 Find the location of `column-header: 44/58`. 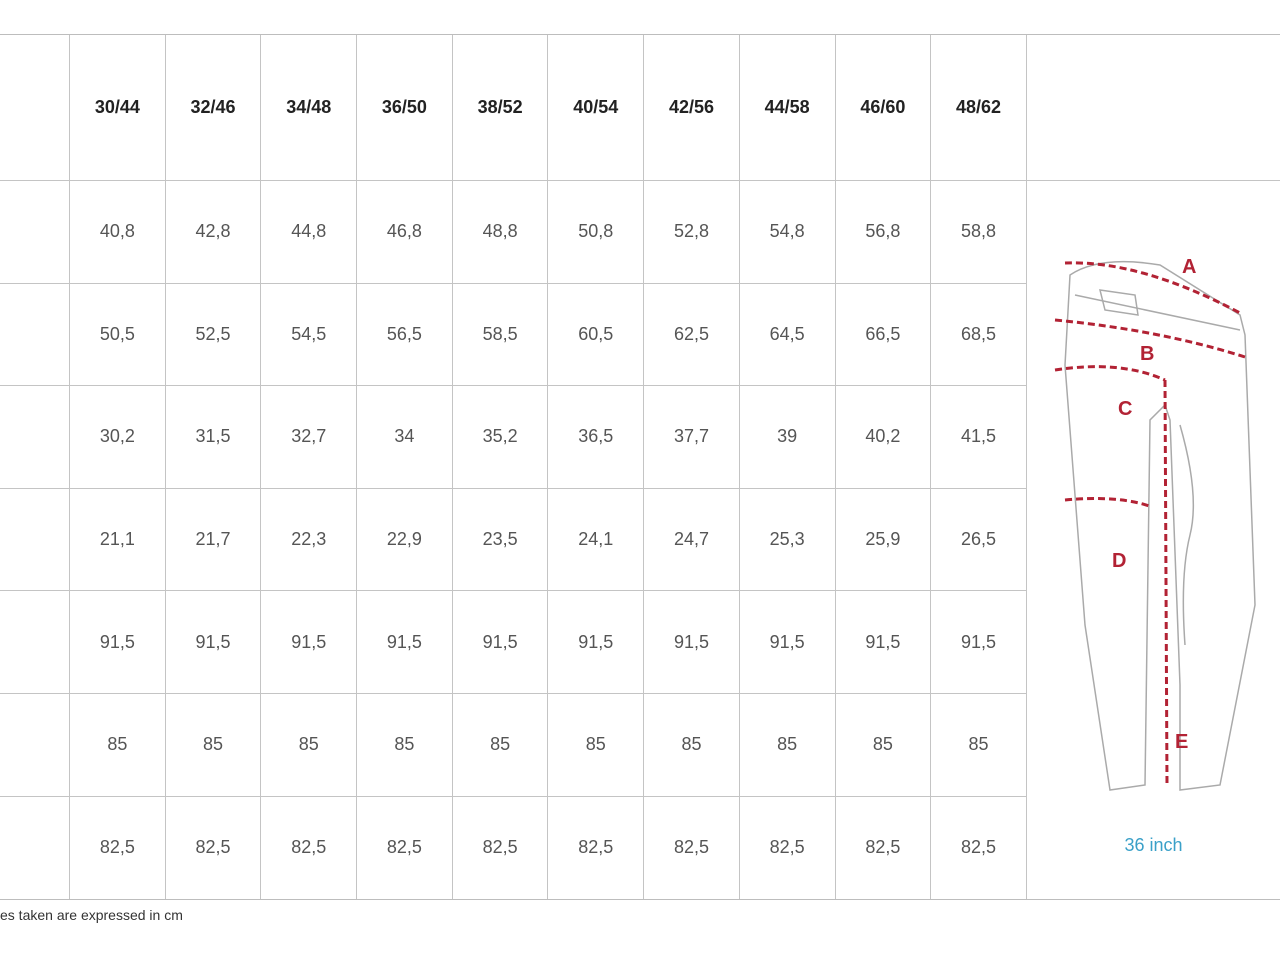

column-header: 44/58 is located at coordinates (787, 108).